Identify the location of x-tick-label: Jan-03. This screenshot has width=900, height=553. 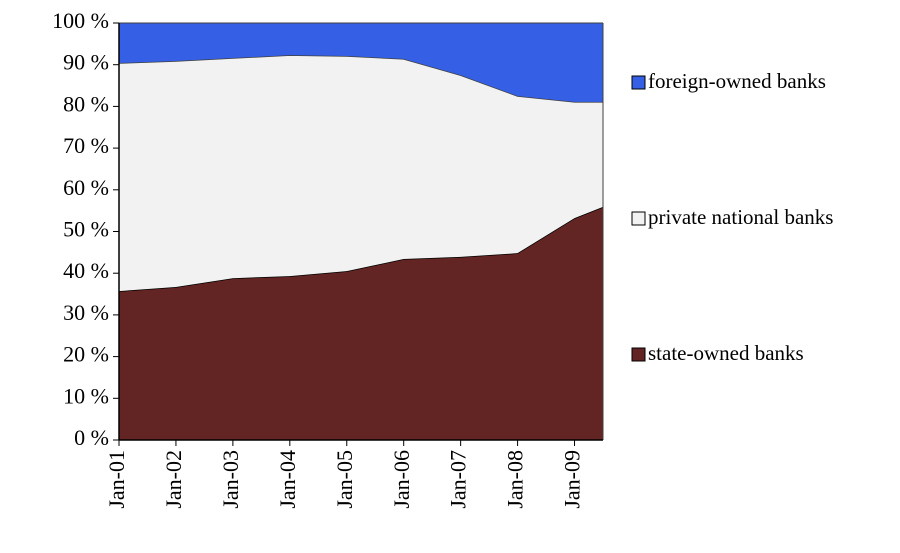
(230, 479).